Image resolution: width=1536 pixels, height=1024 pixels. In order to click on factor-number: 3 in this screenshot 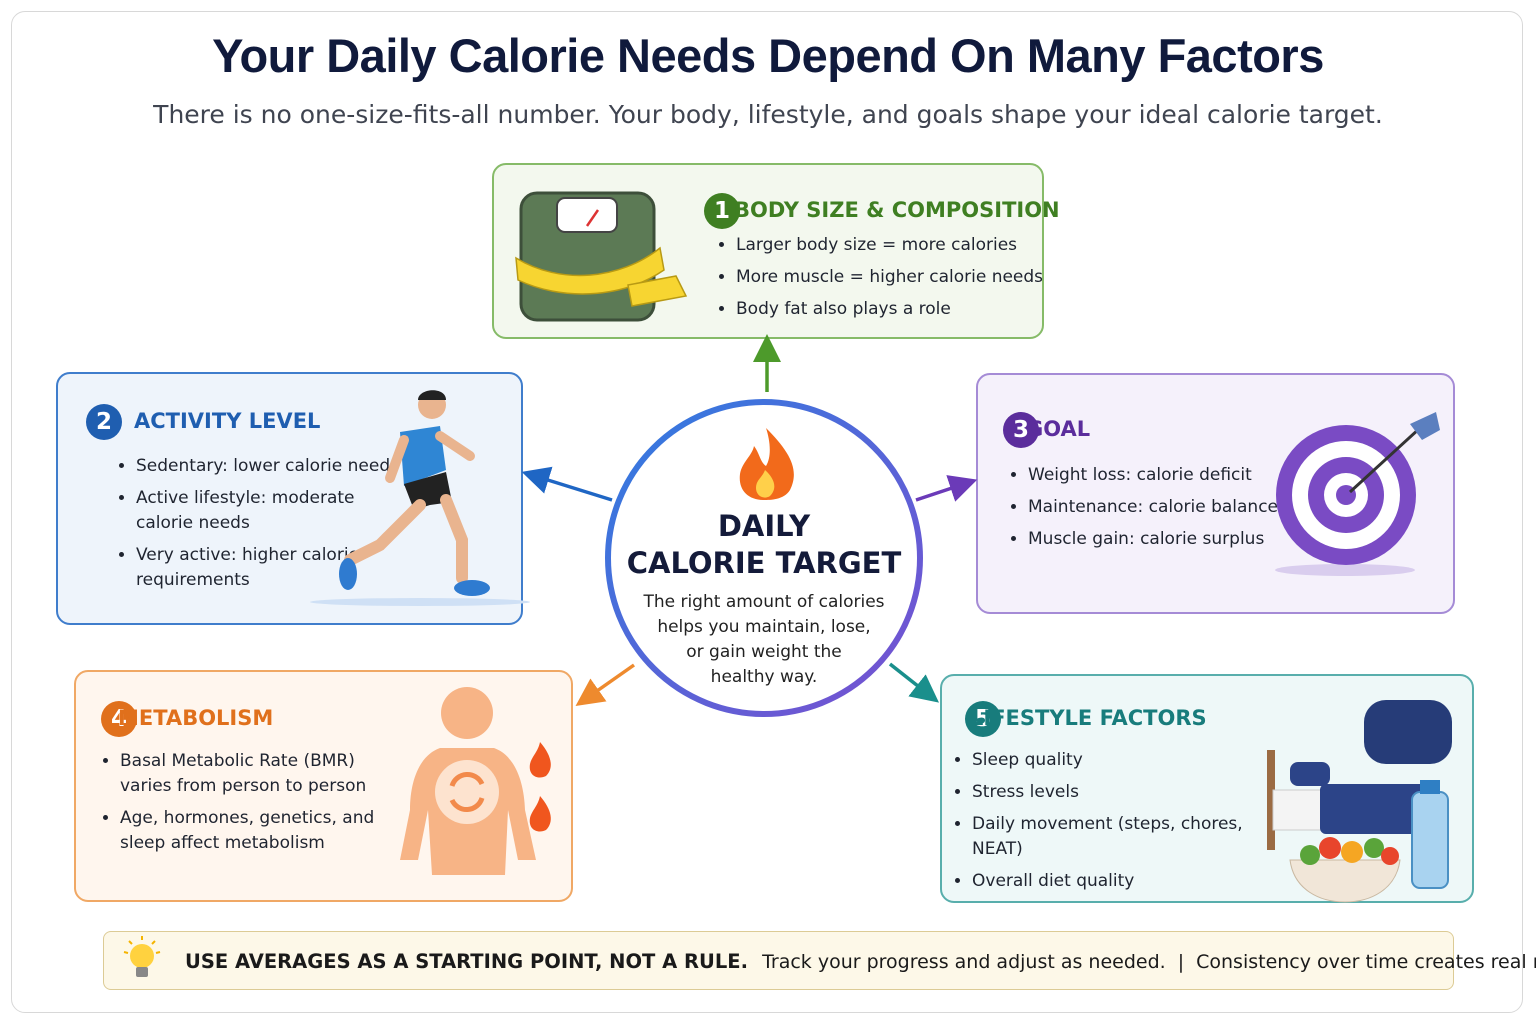, I will do `click(1021, 430)`.